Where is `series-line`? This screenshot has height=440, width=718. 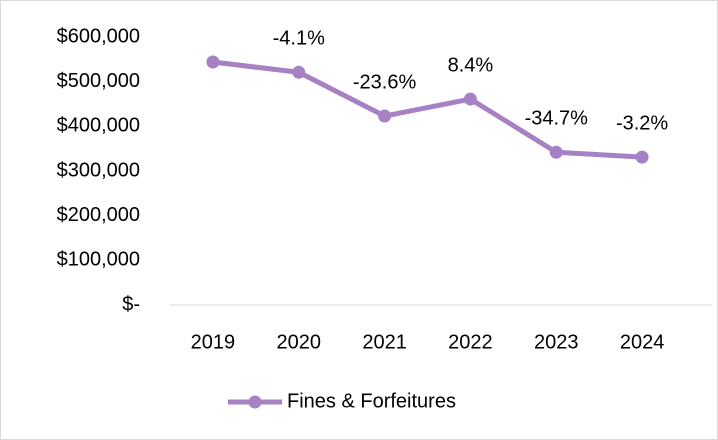 series-line is located at coordinates (427, 109).